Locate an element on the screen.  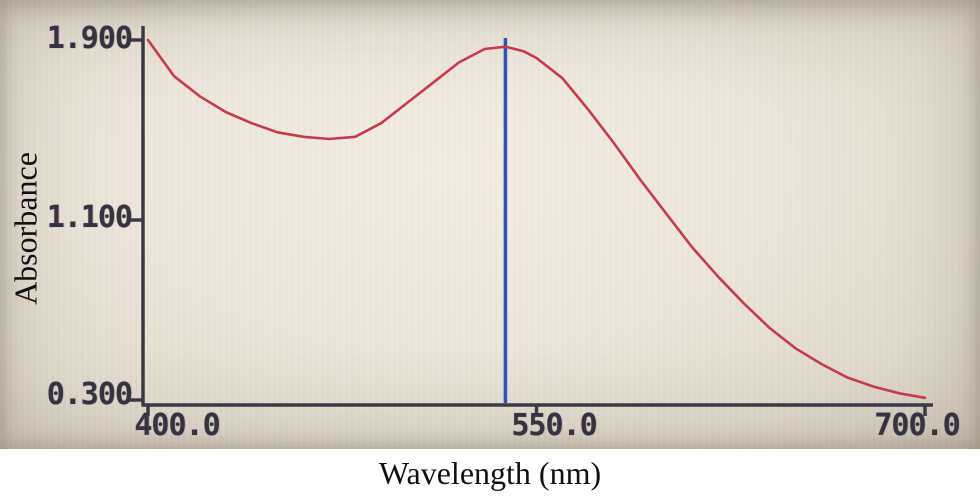
x-tick-label-550: 550.0 is located at coordinates (554, 425).